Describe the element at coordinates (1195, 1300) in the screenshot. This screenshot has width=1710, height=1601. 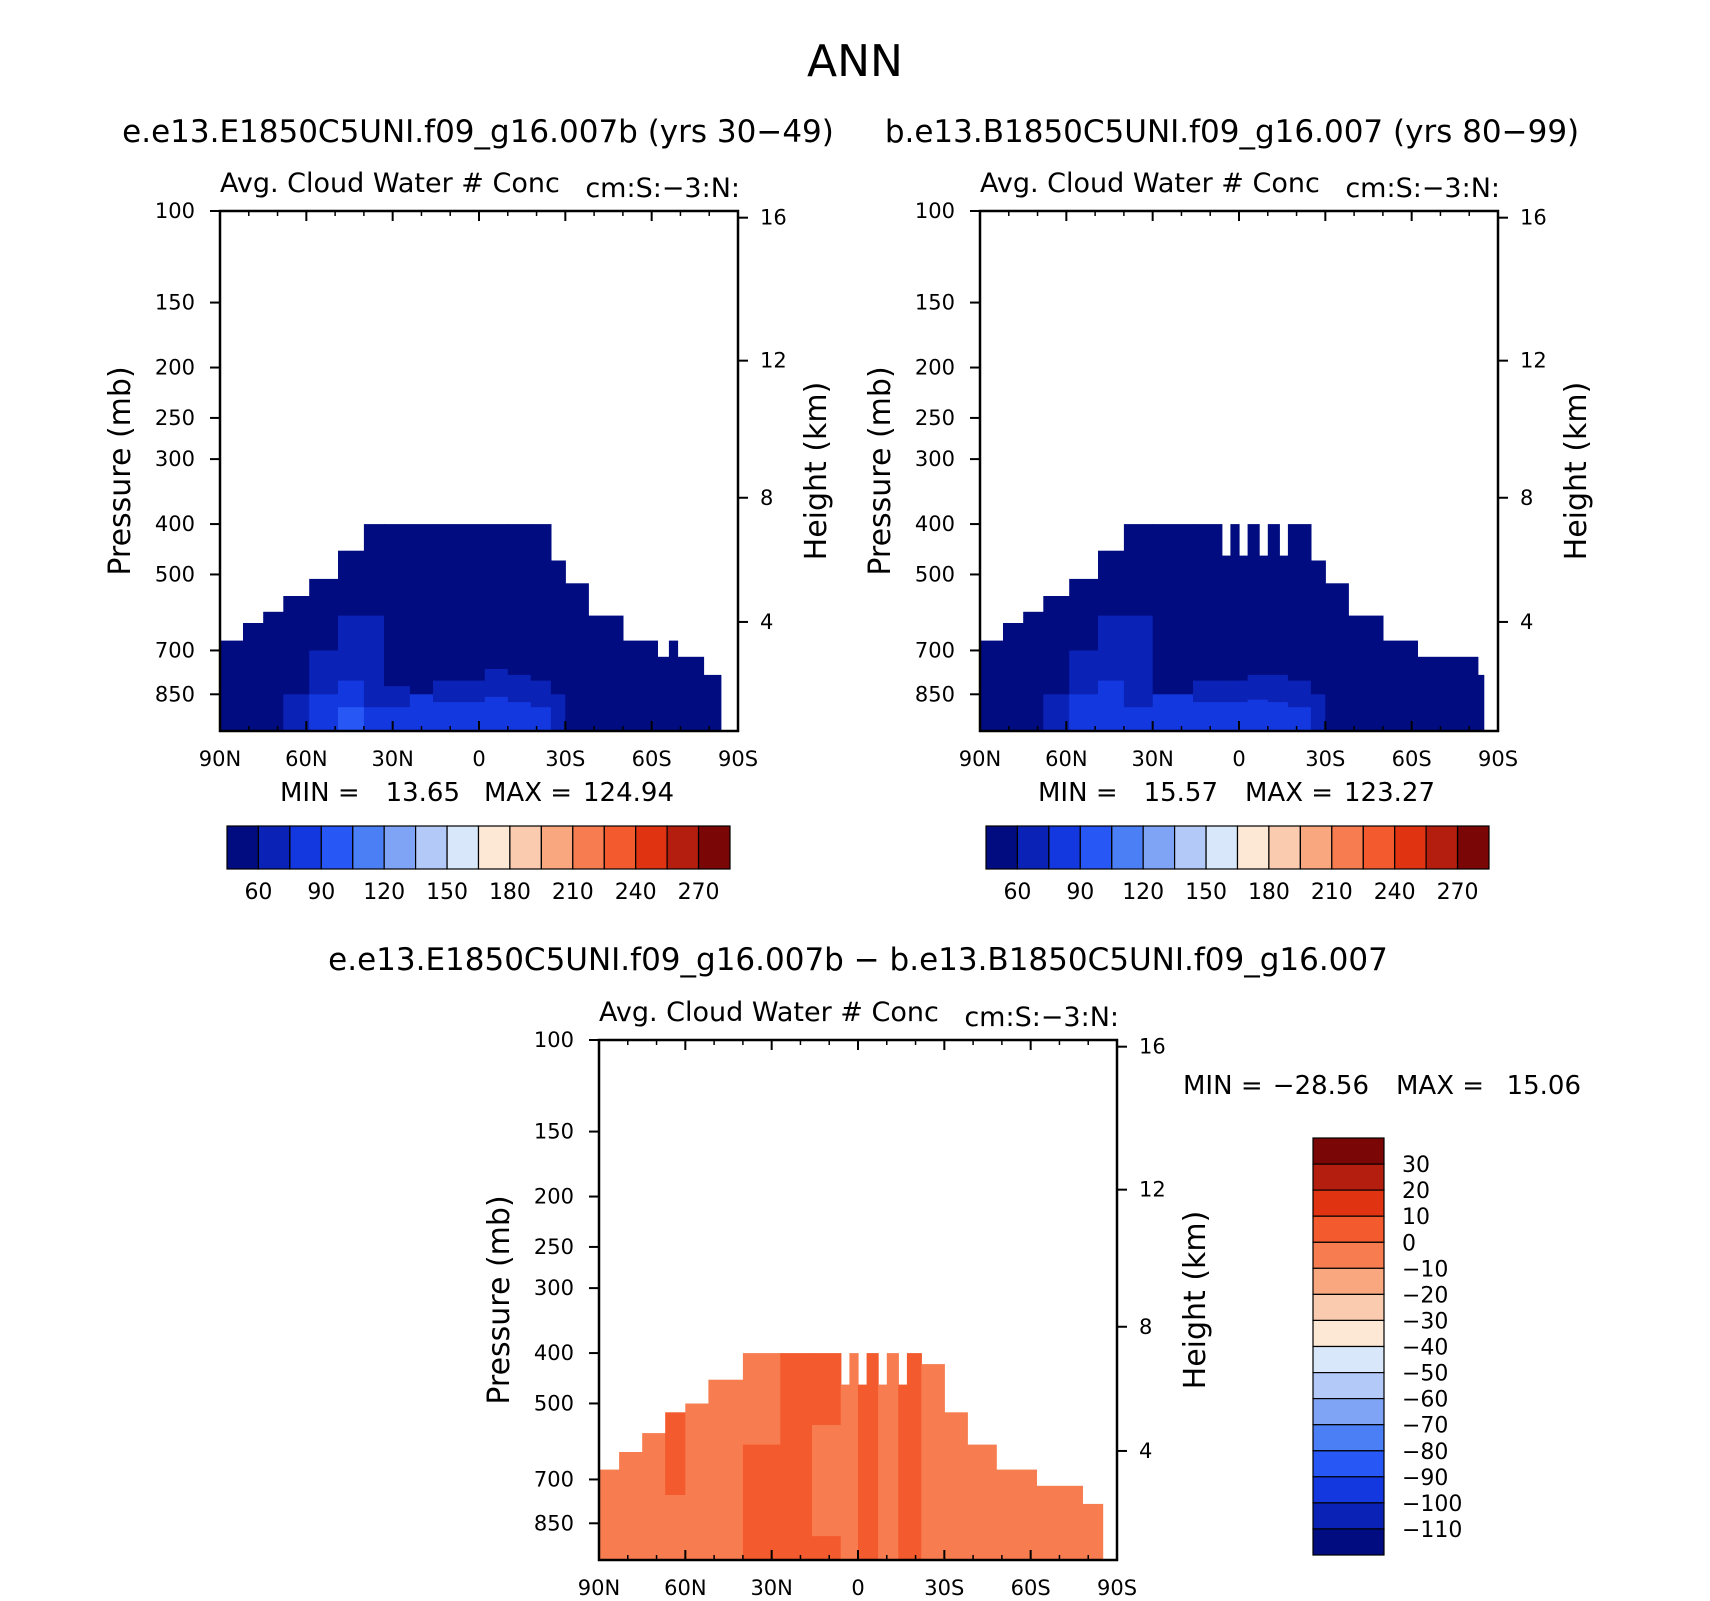
I see `y-right-axis-label: Height (km)` at that location.